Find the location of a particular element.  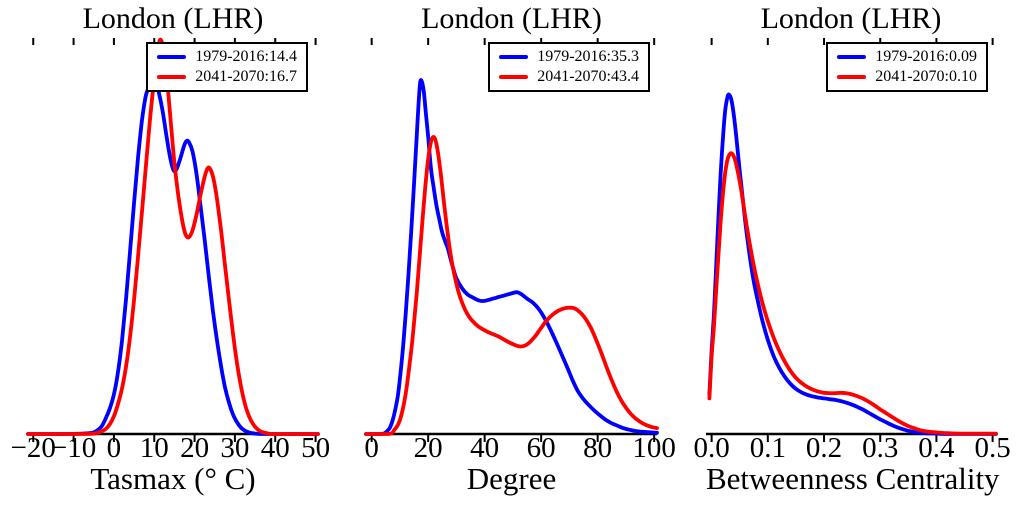

legend-row: 1979-2016:14.4 is located at coordinates (227, 57).